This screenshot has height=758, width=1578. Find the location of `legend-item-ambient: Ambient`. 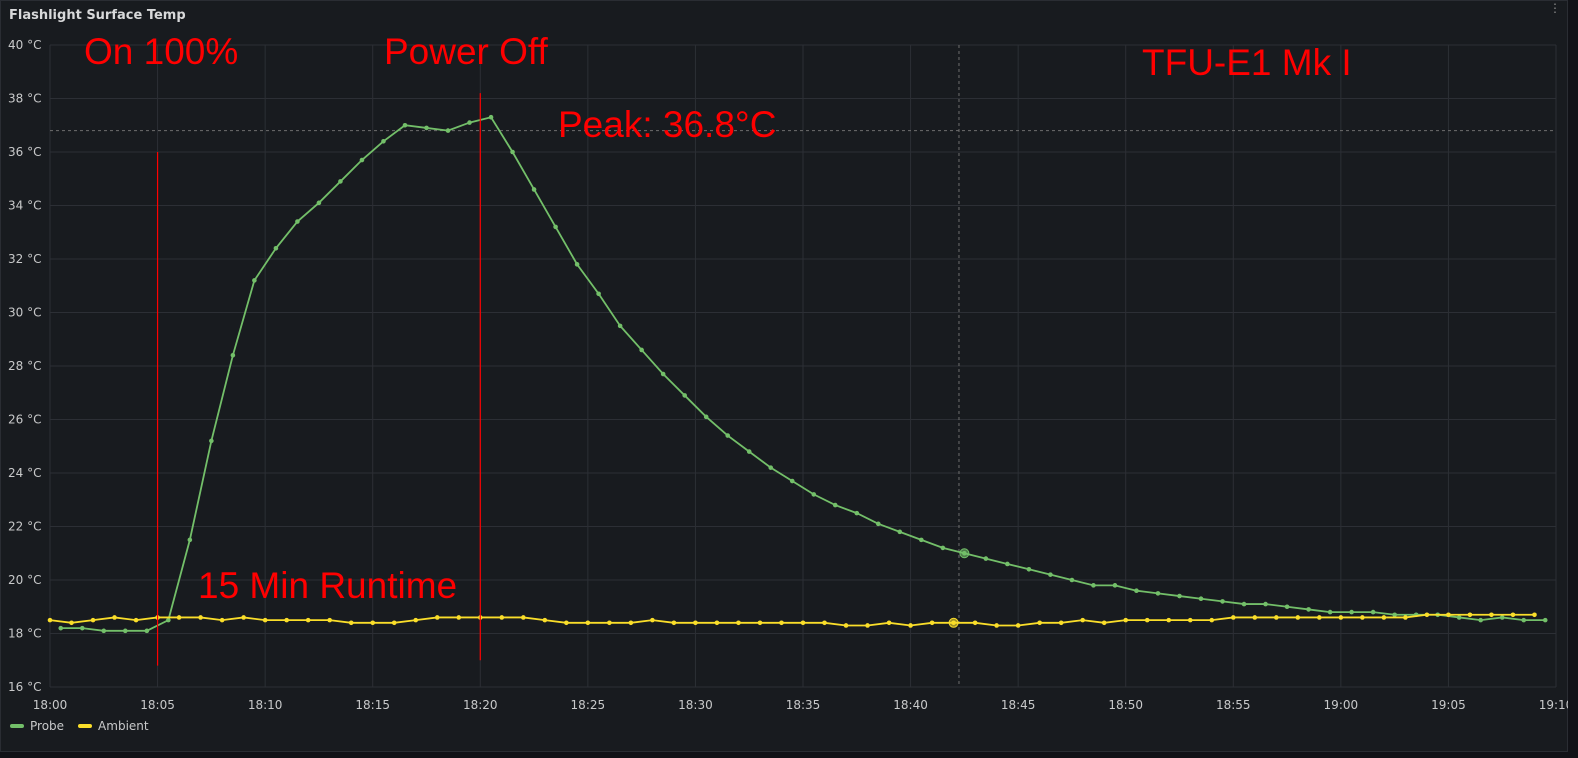

legend-item-ambient: Ambient is located at coordinates (113, 726).